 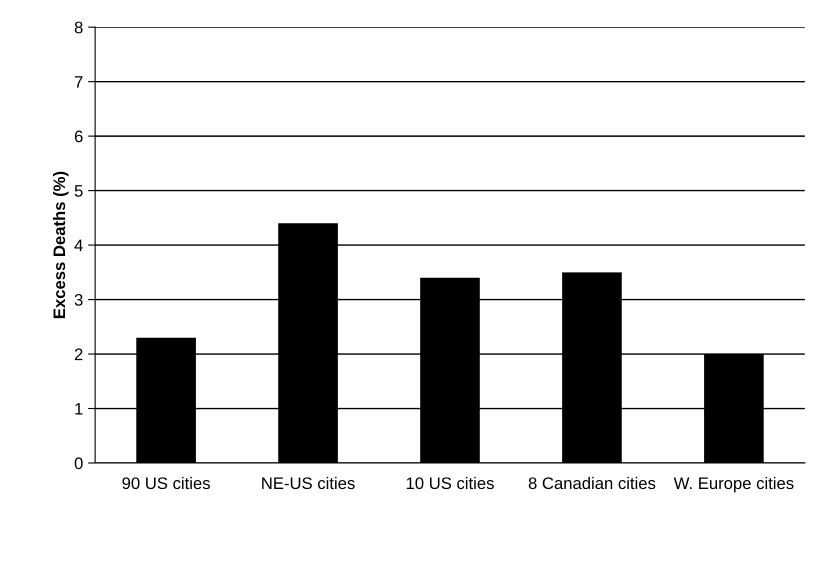 I want to click on y-tick-label: 7, so click(x=78, y=82).